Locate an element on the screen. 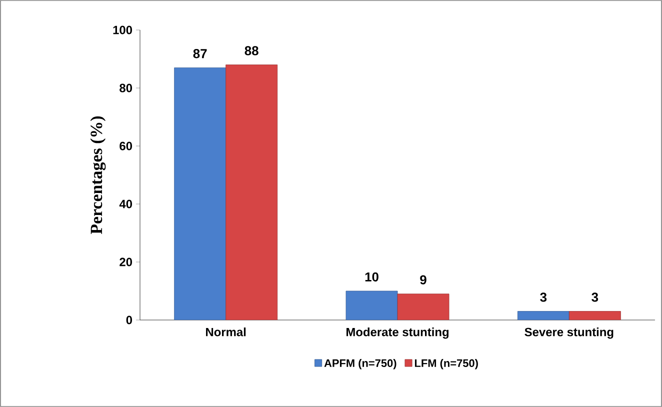  y-tick-label: 100 is located at coordinates (122, 30).